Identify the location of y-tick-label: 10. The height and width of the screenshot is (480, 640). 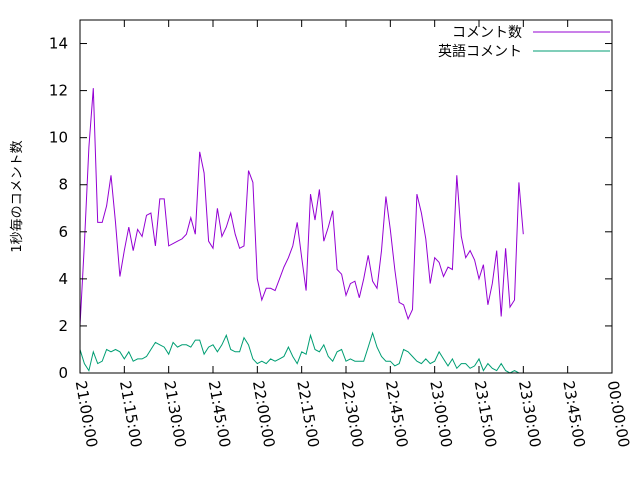
(58, 138).